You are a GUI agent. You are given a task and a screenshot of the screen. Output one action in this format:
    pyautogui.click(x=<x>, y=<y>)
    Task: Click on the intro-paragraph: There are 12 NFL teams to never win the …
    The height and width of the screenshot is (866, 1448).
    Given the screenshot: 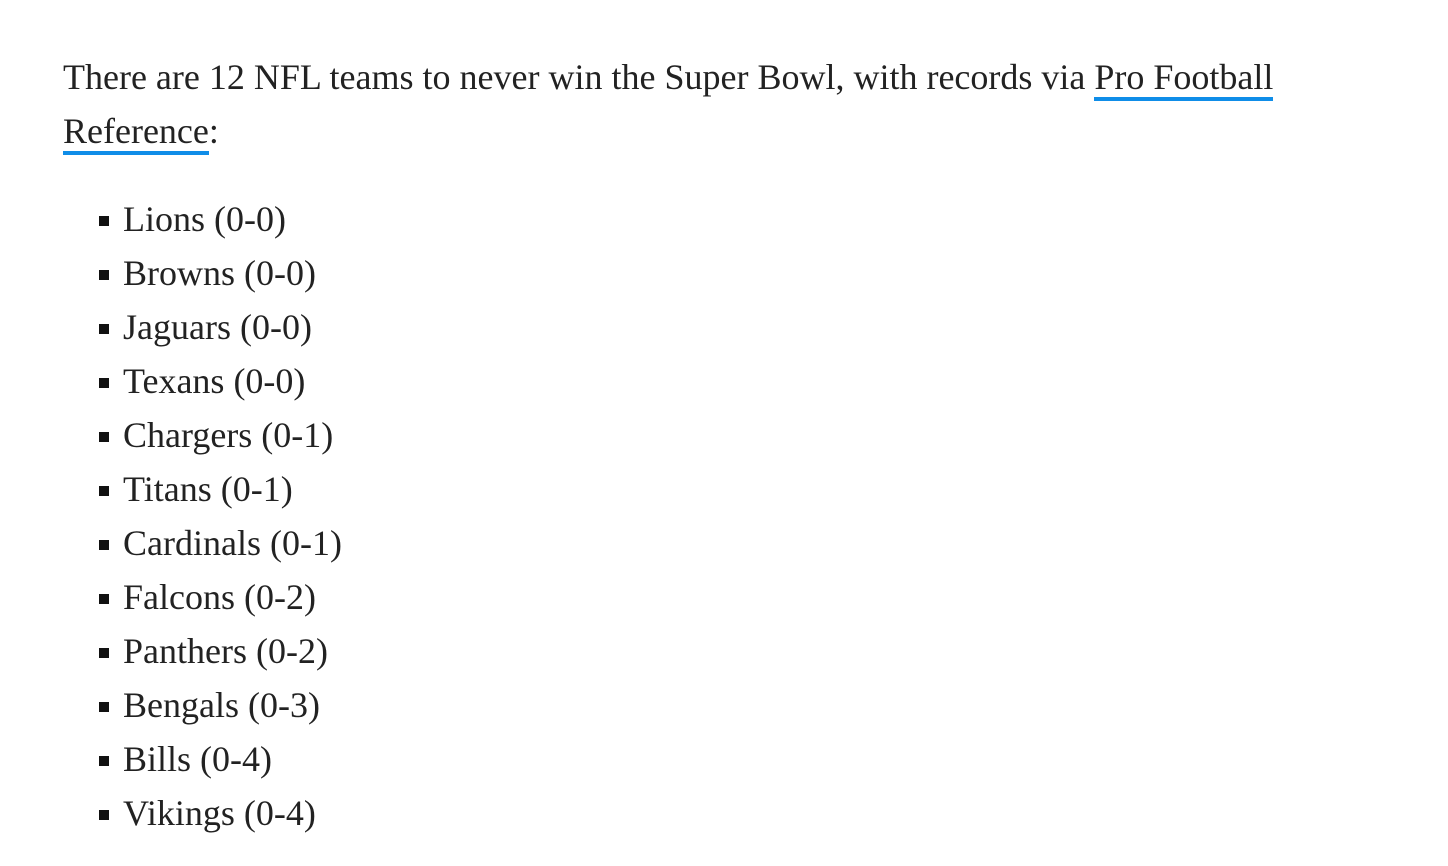 What is the action you would take?
    pyautogui.click(x=728, y=104)
    